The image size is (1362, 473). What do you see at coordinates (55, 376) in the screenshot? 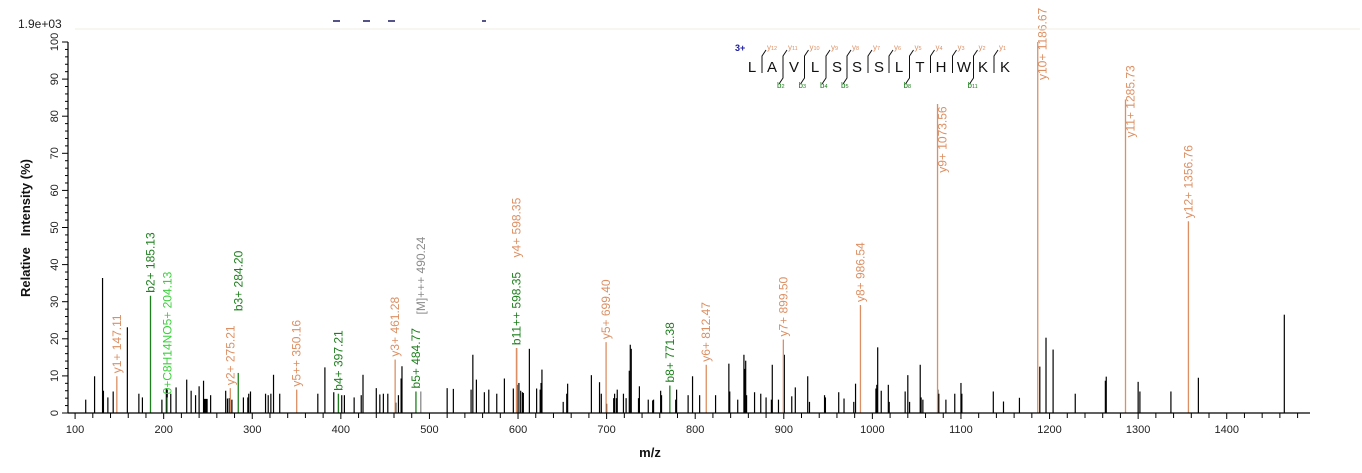
I see `y-tick-label: 10` at bounding box center [55, 376].